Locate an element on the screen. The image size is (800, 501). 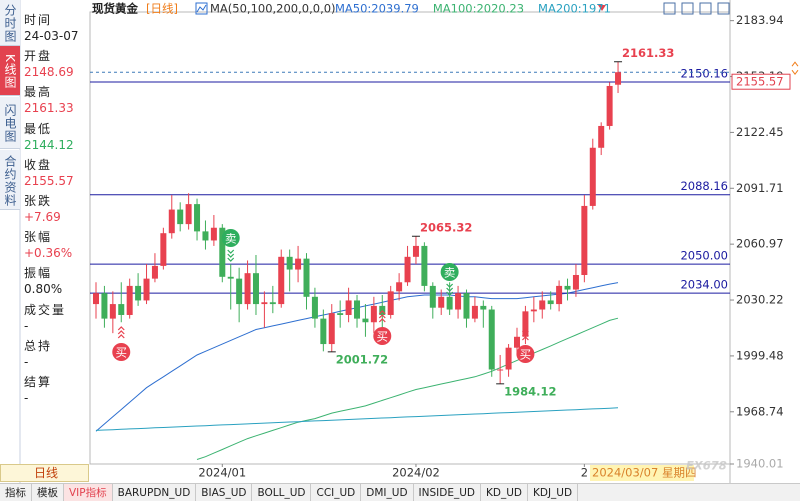
annotation: 2065.32 is located at coordinates (446, 228).